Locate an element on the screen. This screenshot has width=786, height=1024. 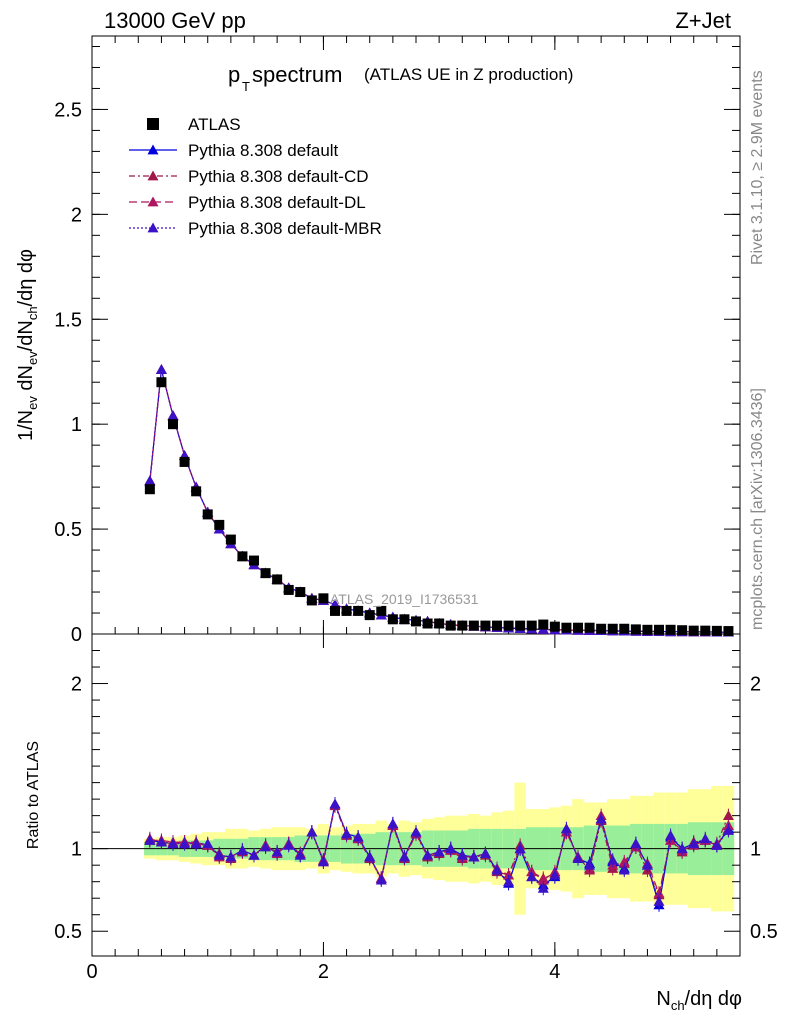
legend-label: Pythia 8.308 default-MBR is located at coordinates (285, 228).